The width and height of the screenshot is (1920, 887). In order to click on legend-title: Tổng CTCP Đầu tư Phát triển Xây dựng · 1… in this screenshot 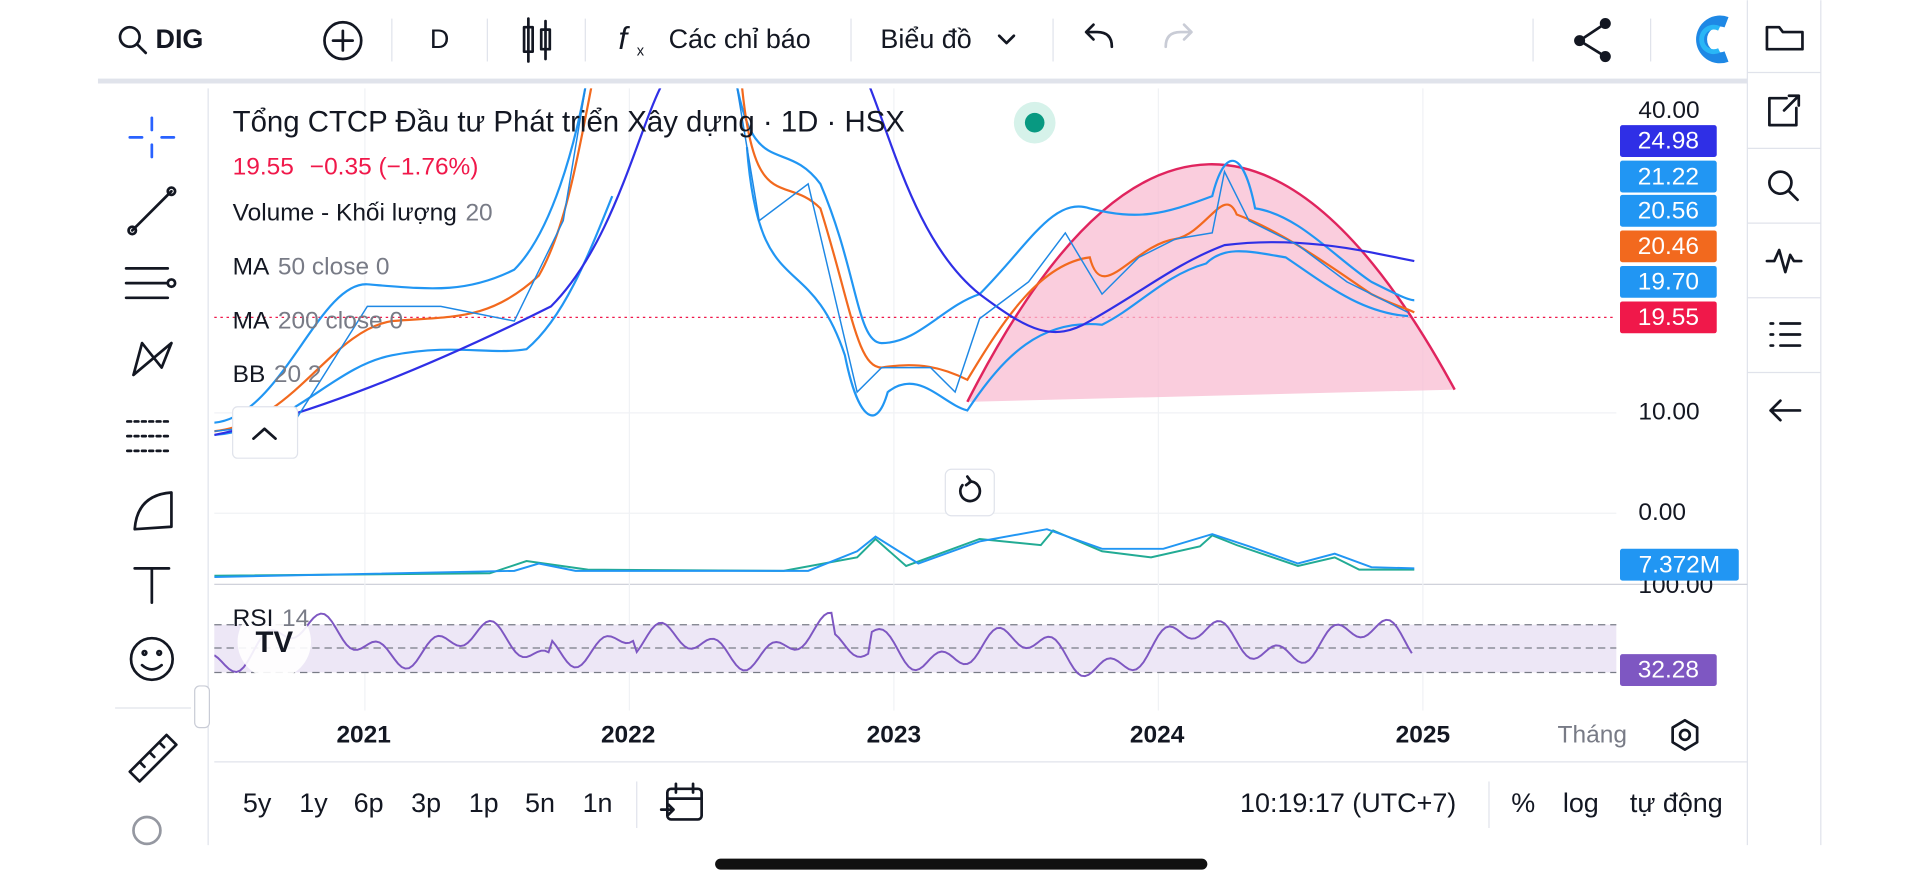, I will do `click(569, 122)`.